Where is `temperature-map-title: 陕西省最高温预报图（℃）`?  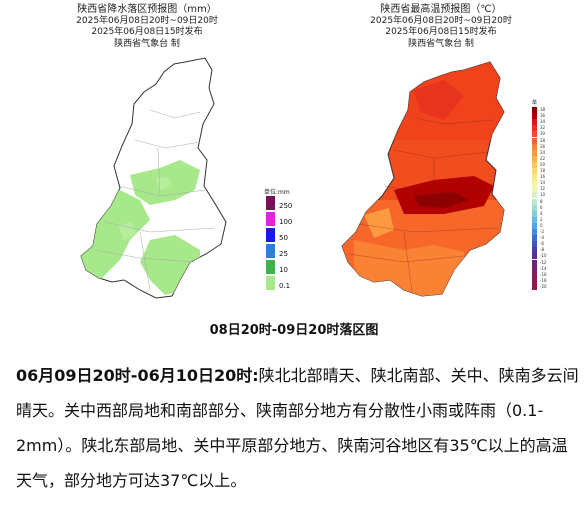
temperature-map-title: 陕西省最高温预报图（℃） is located at coordinates (441, 9).